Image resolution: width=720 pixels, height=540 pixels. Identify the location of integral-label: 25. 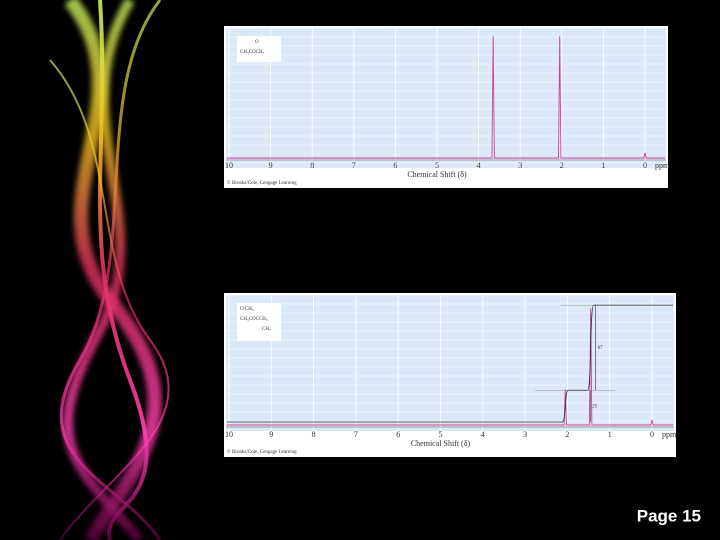
(595, 406).